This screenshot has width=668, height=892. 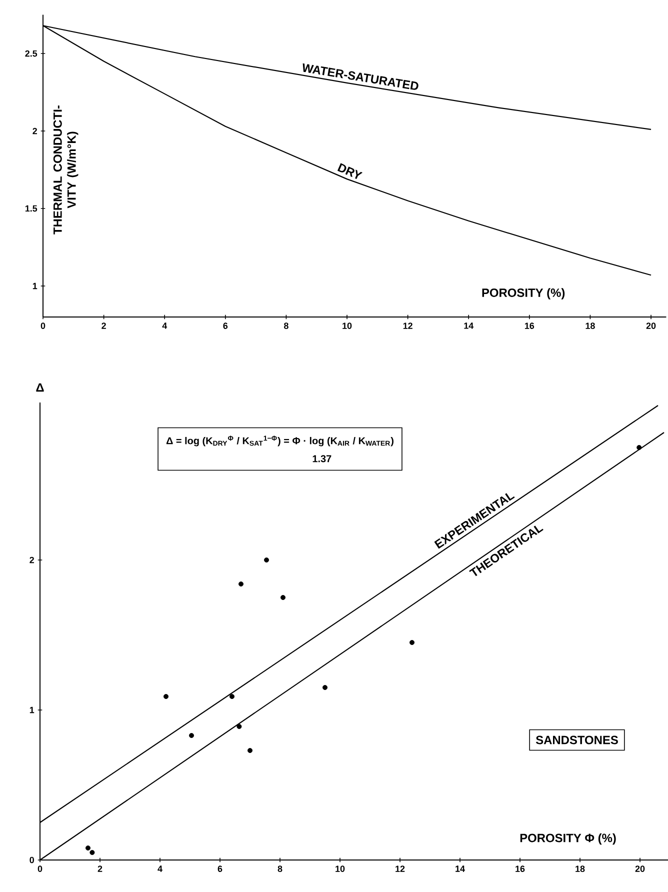 What do you see at coordinates (523, 294) in the screenshot?
I see `x-axis-title: POROSITY (%)` at bounding box center [523, 294].